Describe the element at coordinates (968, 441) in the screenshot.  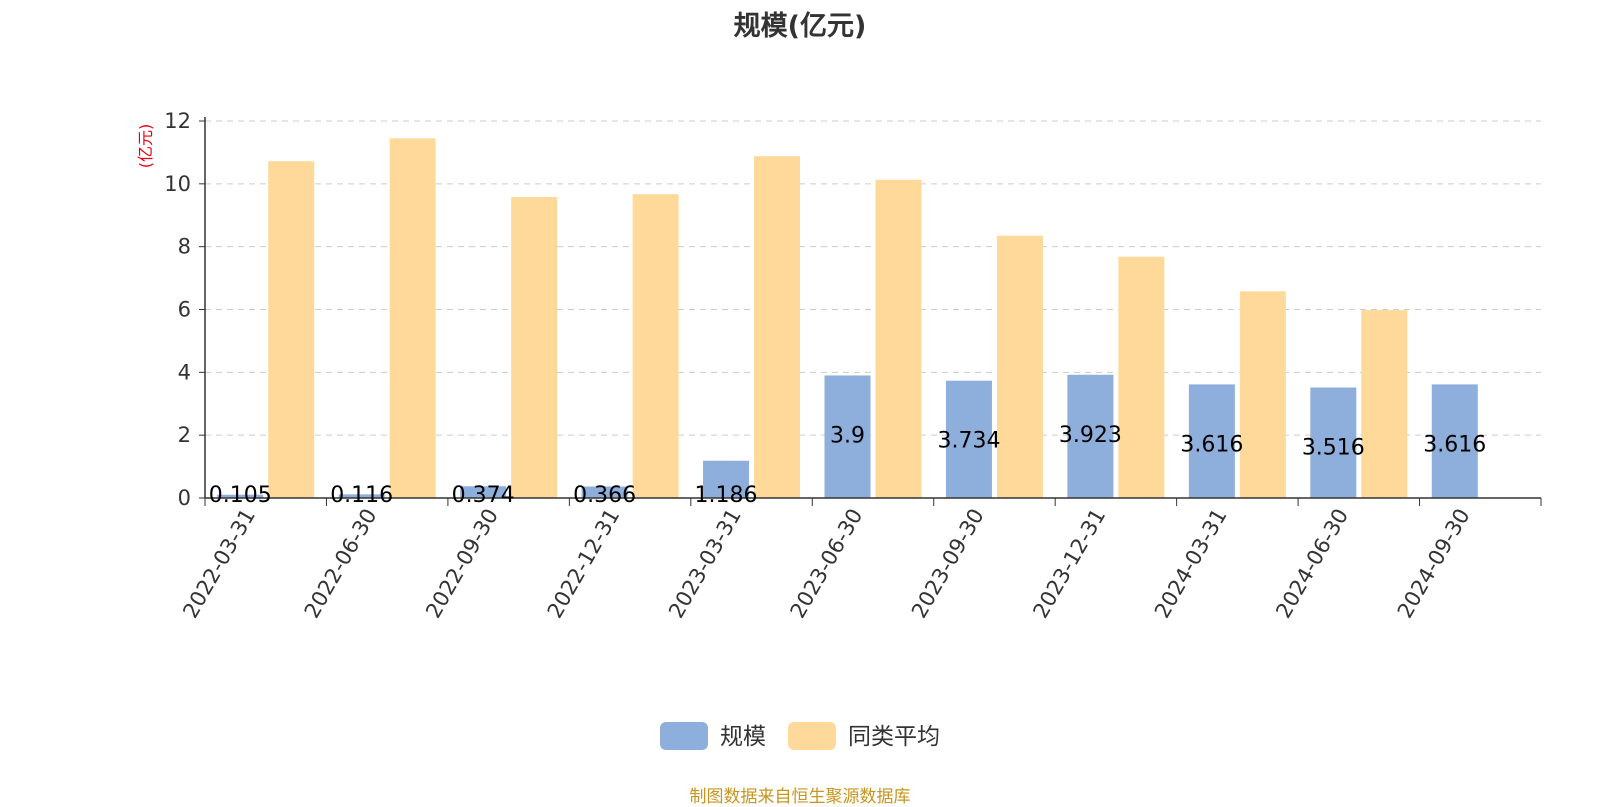
I see `data-label-scale: 3.734` at that location.